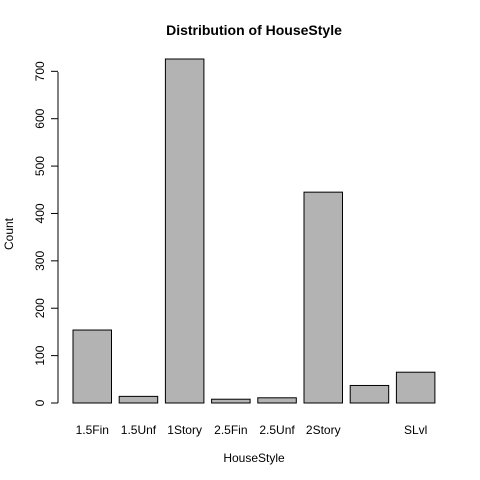 The image size is (480, 480). What do you see at coordinates (323, 297) in the screenshot?
I see `bar-2story` at bounding box center [323, 297].